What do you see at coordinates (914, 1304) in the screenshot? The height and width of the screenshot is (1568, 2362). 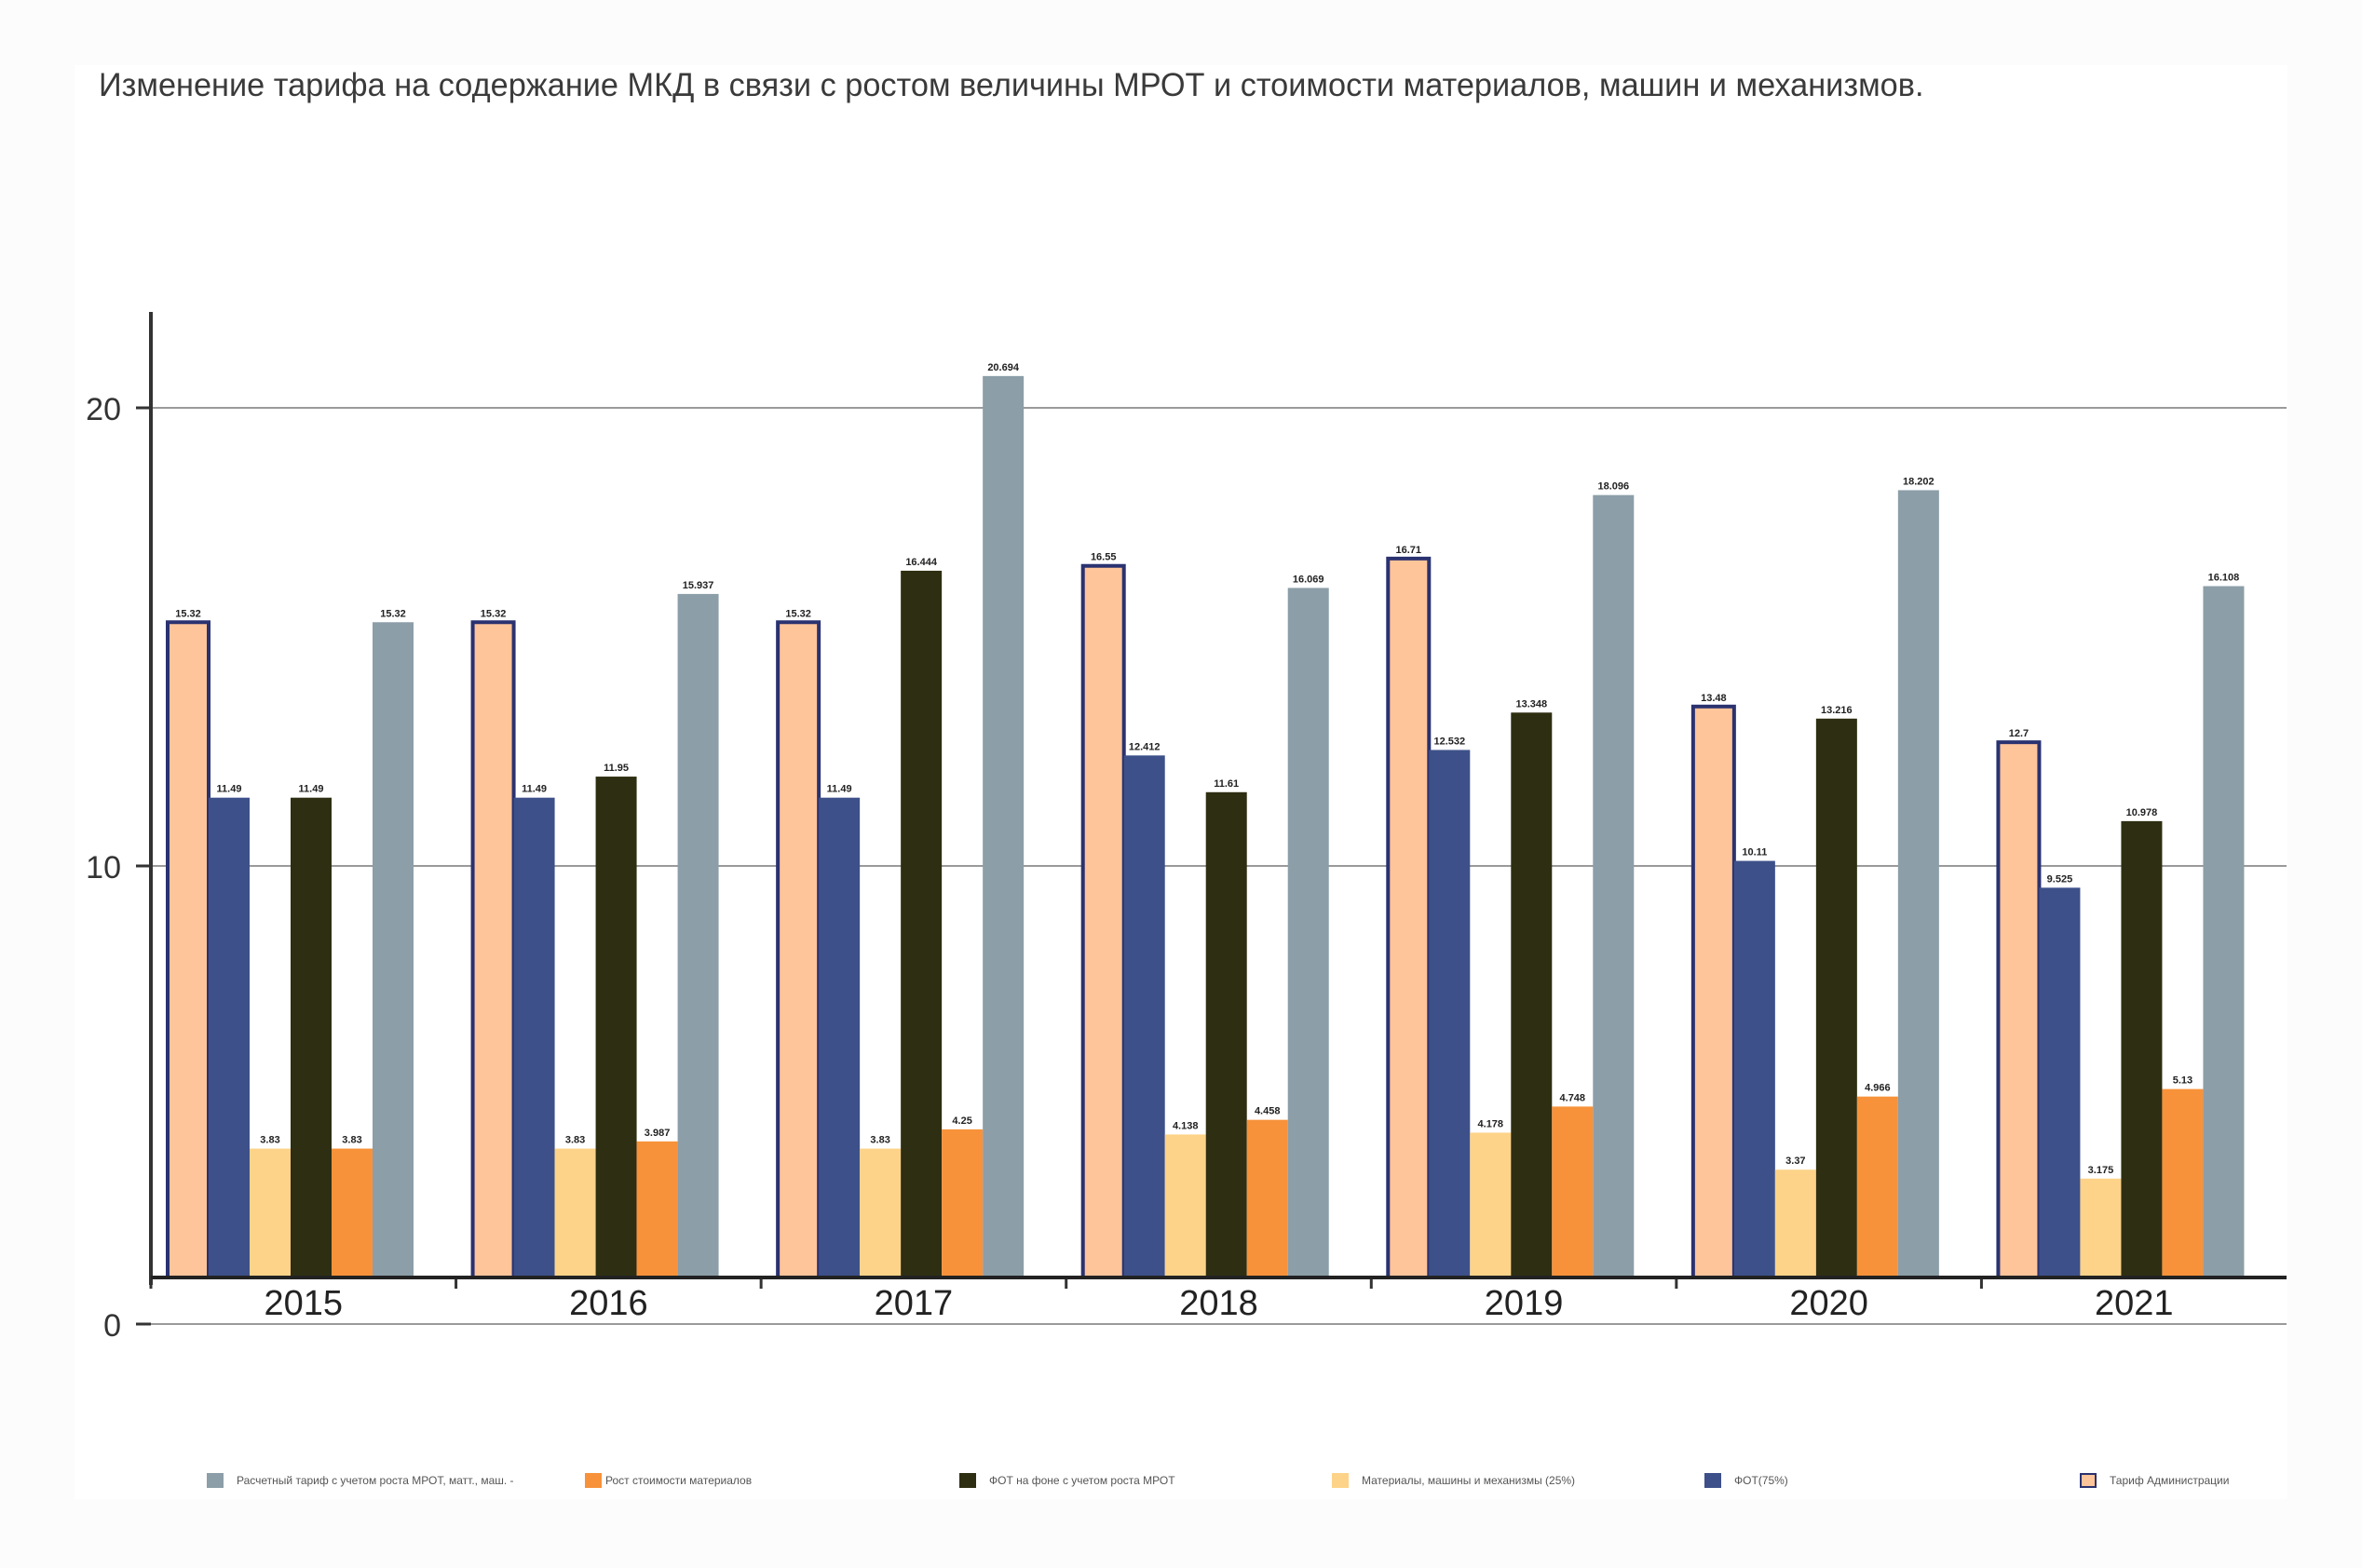 I see `x-tick-label: 2017` at bounding box center [914, 1304].